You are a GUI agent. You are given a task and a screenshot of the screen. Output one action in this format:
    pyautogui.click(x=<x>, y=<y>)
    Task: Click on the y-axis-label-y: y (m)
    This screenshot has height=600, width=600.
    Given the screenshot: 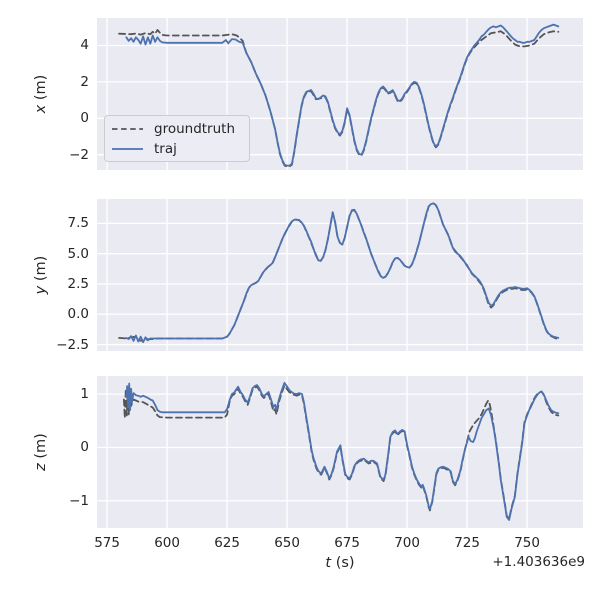 What is the action you would take?
    pyautogui.click(x=41, y=275)
    